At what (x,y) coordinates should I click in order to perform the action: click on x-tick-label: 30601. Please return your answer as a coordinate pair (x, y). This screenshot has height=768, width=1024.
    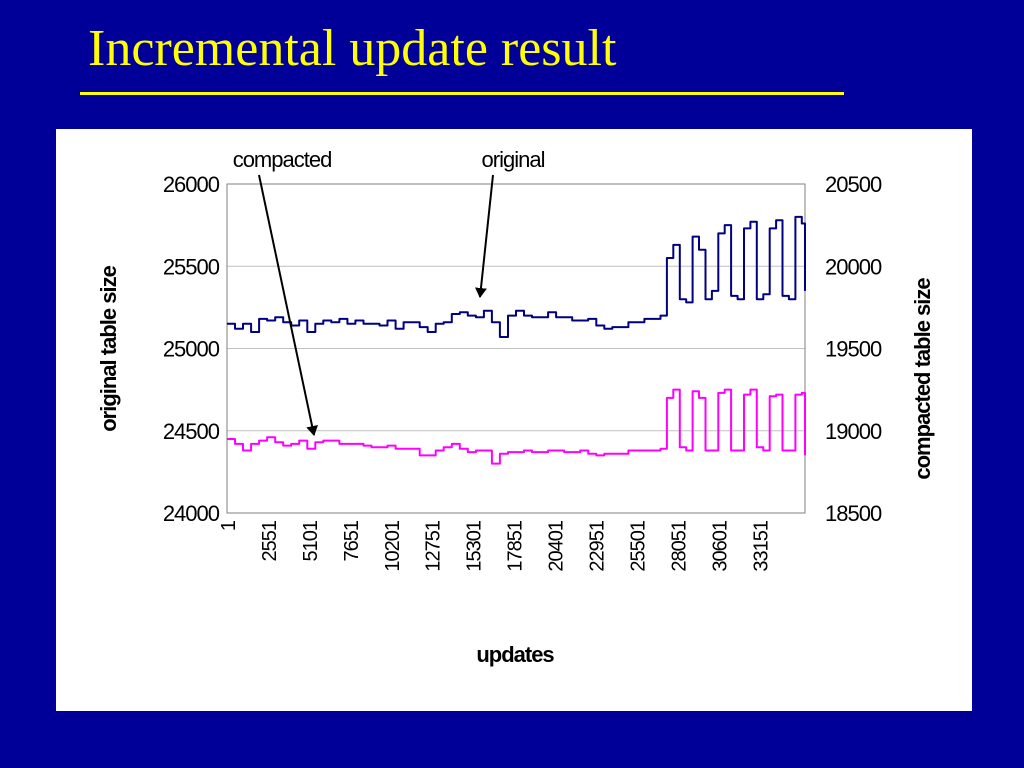
    Looking at the image, I should click on (720, 545).